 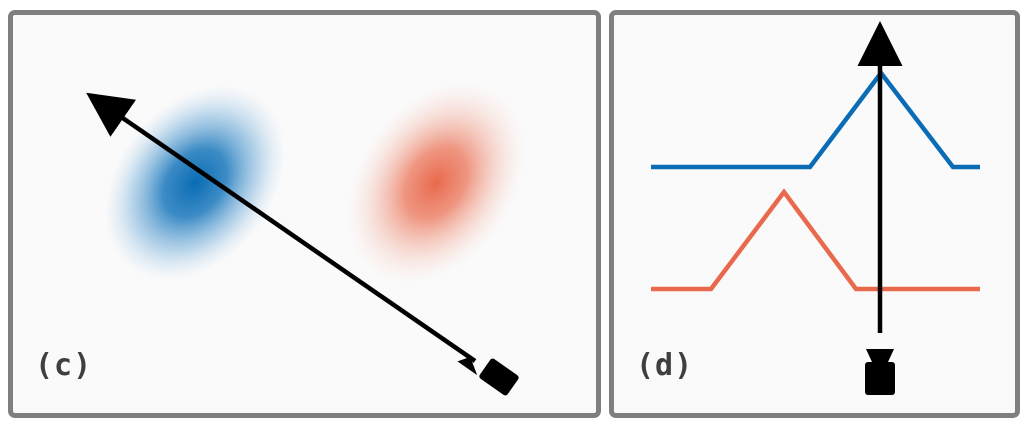 What do you see at coordinates (815, 119) in the screenshot?
I see `blue-profile-line` at bounding box center [815, 119].